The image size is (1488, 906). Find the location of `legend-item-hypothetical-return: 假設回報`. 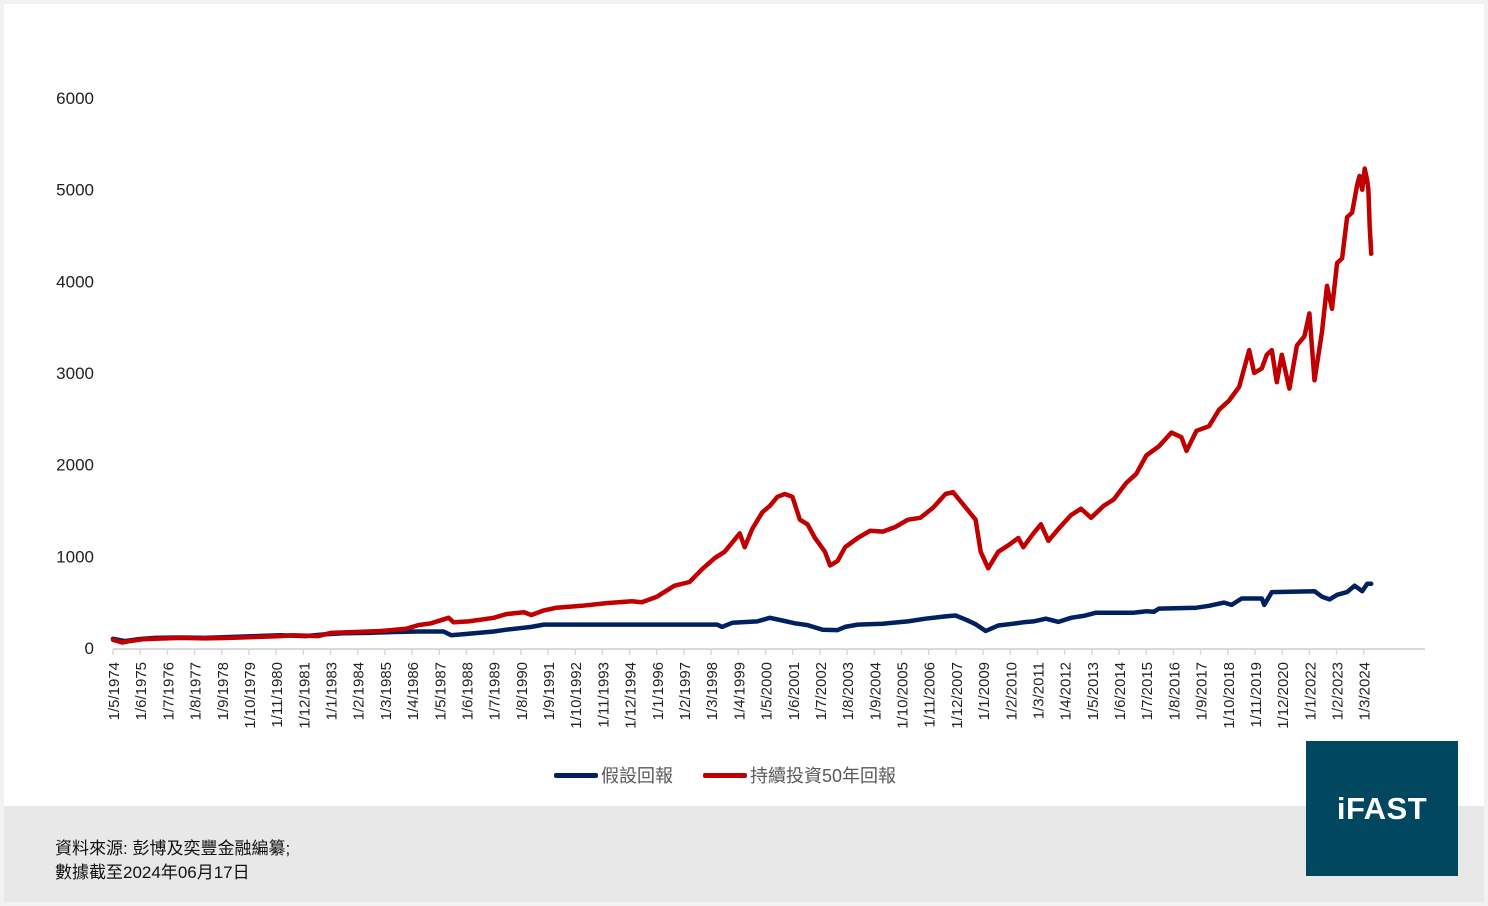

legend-item-hypothetical-return: 假設回報 is located at coordinates (613, 775).